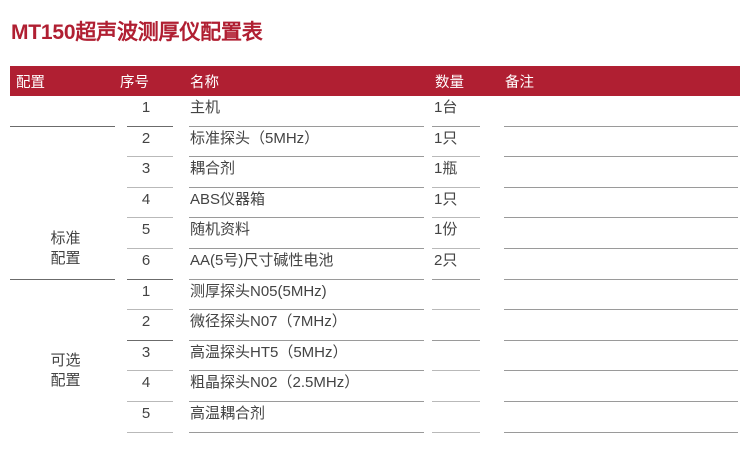 The width and height of the screenshot is (750, 450). Describe the element at coordinates (307, 325) in the screenshot. I see `cell-name: 微径探头N07（7MHz）` at that location.